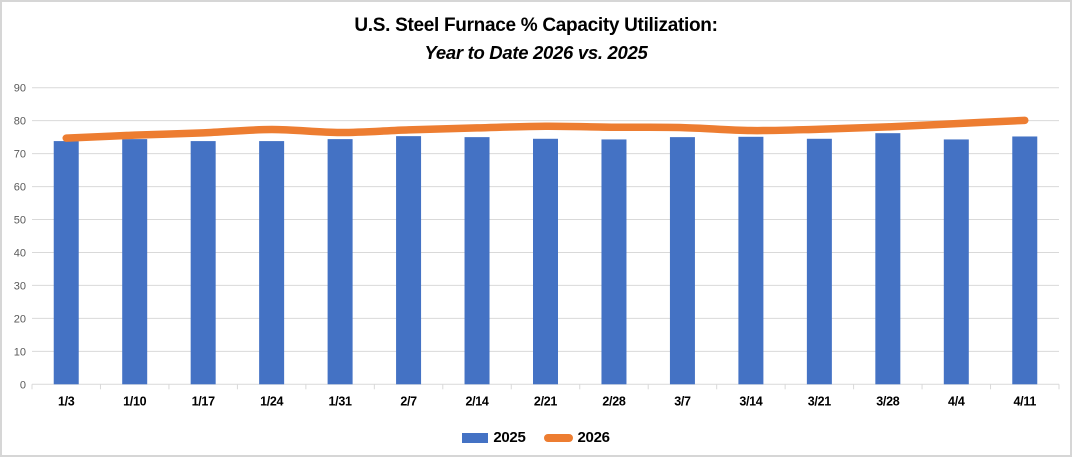  Describe the element at coordinates (20, 352) in the screenshot. I see `y-tick-label: 10` at that location.